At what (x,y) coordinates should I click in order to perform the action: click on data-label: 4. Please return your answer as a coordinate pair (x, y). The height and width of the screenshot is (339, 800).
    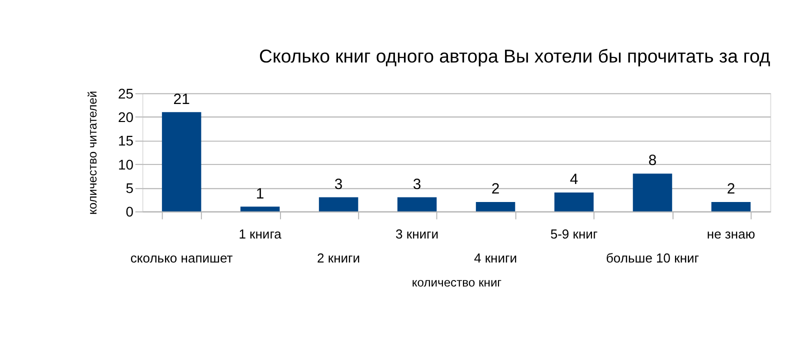
    Looking at the image, I should click on (574, 180).